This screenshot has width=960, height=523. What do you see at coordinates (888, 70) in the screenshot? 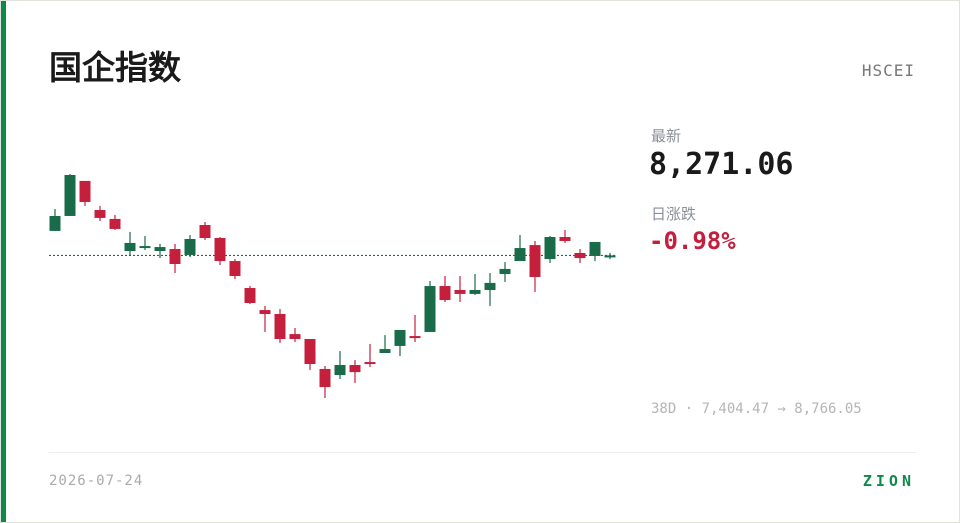
I see `ticker-code: HSCEI` at bounding box center [888, 70].